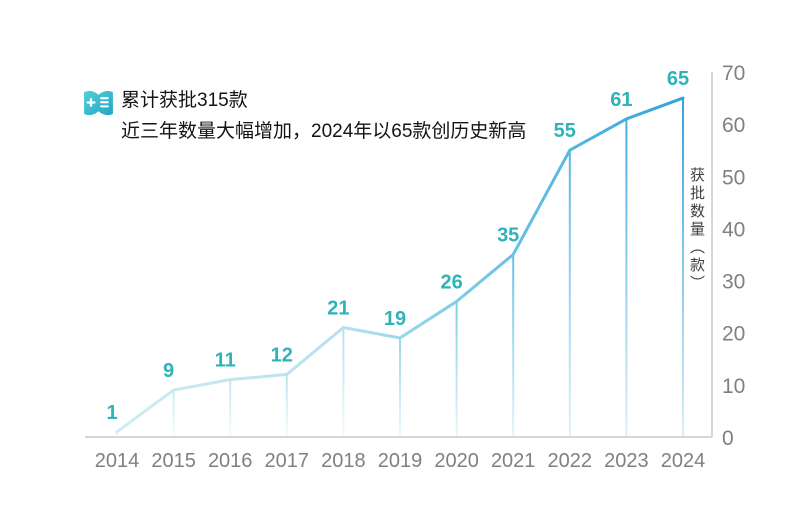  What do you see at coordinates (230, 461) in the screenshot?
I see `x-tick-label-2016: 2016` at bounding box center [230, 461].